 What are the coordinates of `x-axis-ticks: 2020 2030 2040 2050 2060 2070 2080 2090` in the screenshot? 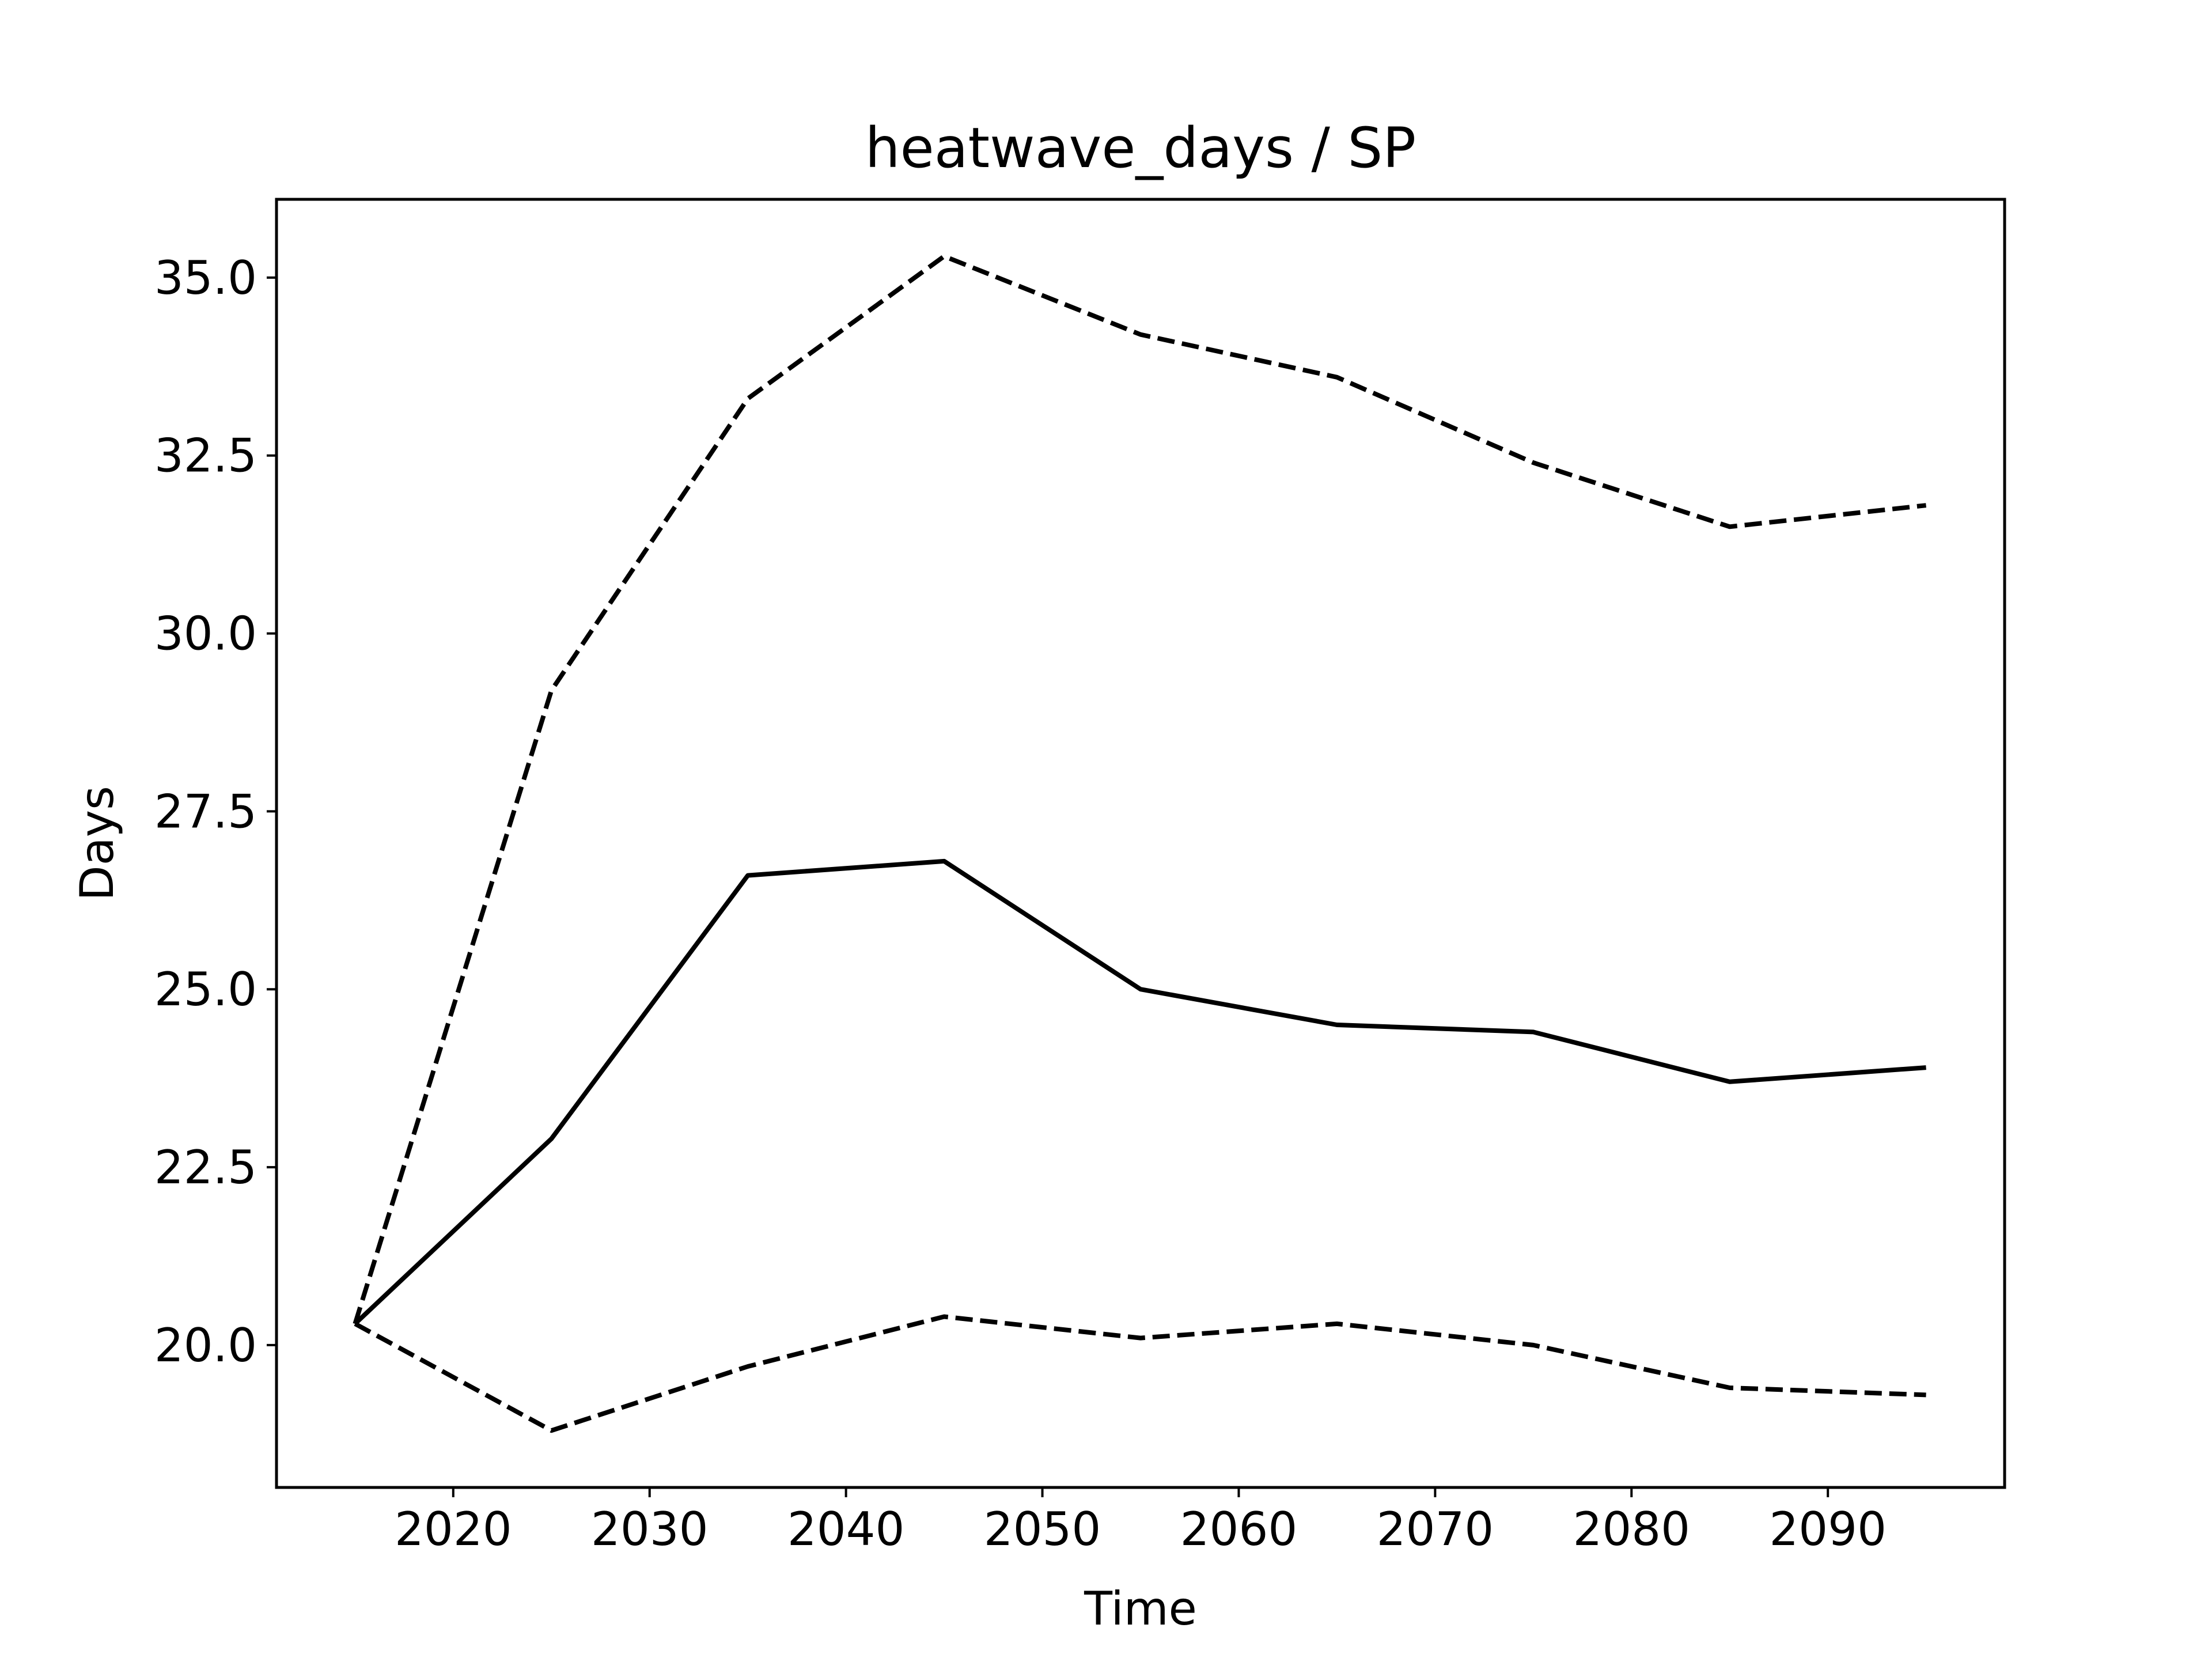 It's located at (1141, 1522).